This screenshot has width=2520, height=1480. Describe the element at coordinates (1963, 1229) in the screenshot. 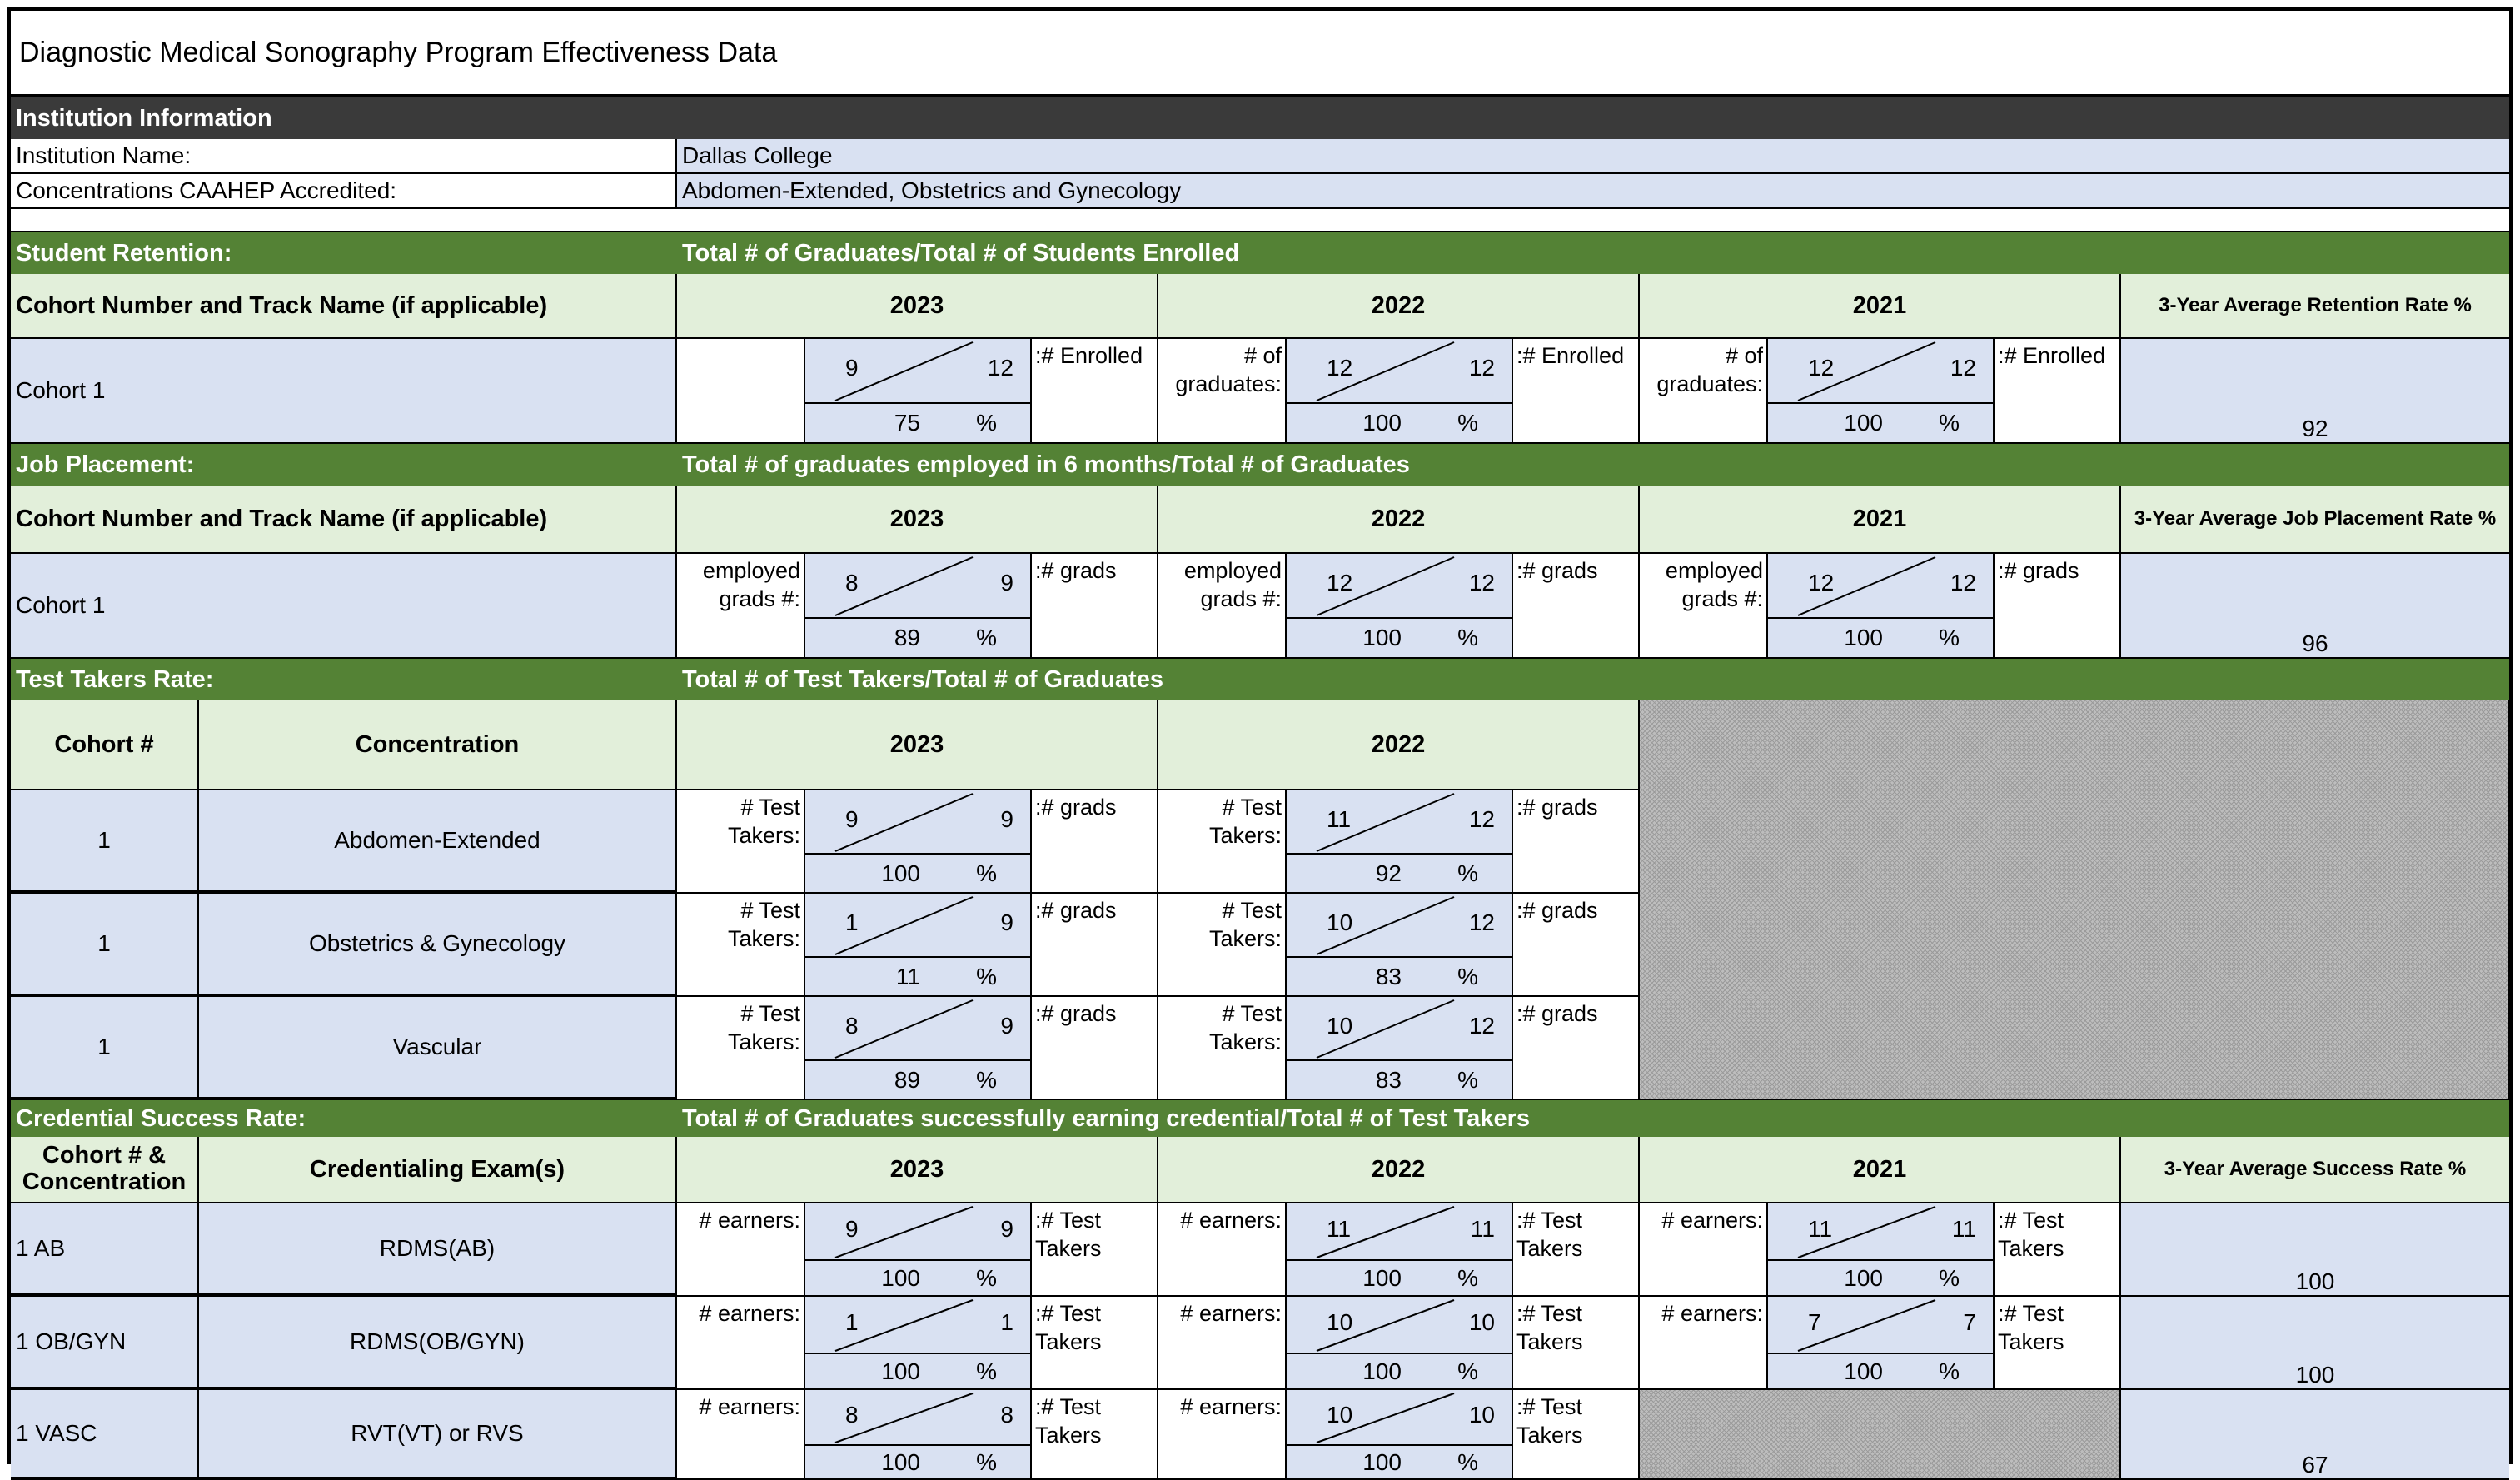

I see `credential-2021-denominator: 11` at that location.